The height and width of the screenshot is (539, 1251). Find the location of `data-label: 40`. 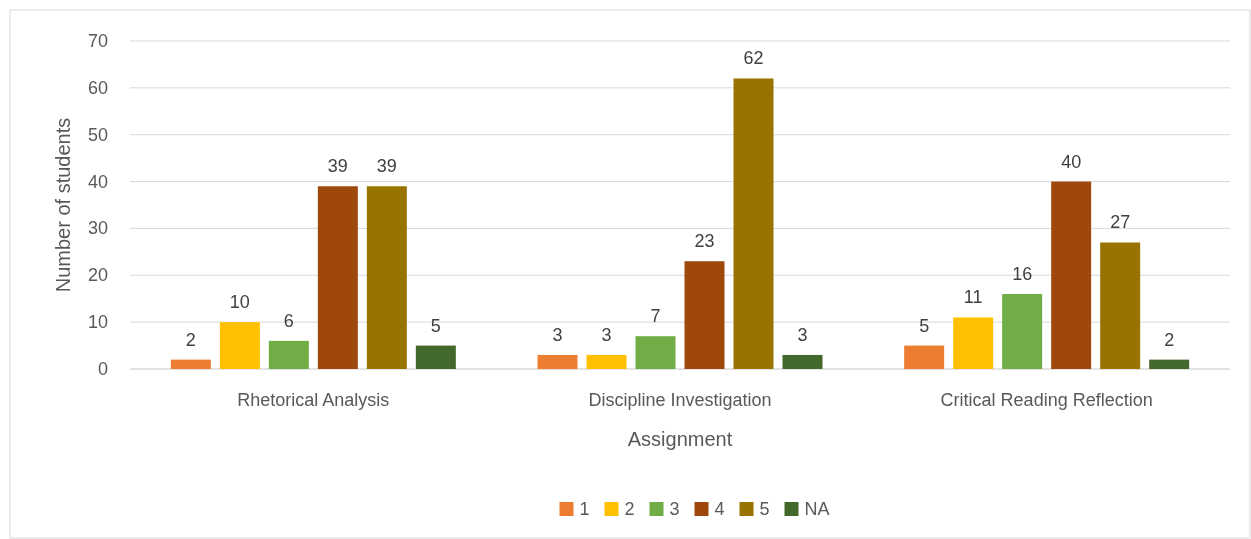

data-label: 40 is located at coordinates (1071, 161).